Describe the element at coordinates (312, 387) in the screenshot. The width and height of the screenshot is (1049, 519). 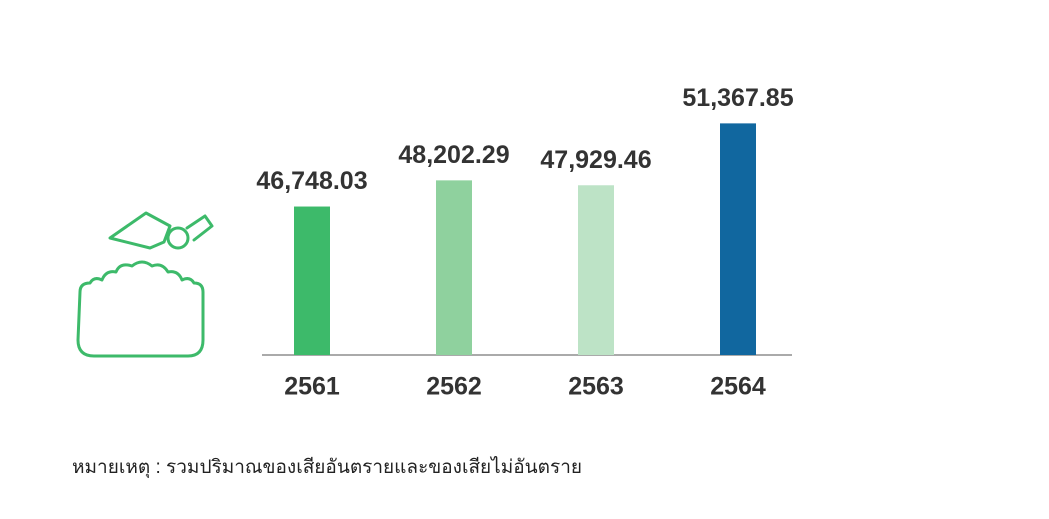
I see `x-tick-label: 2561` at that location.